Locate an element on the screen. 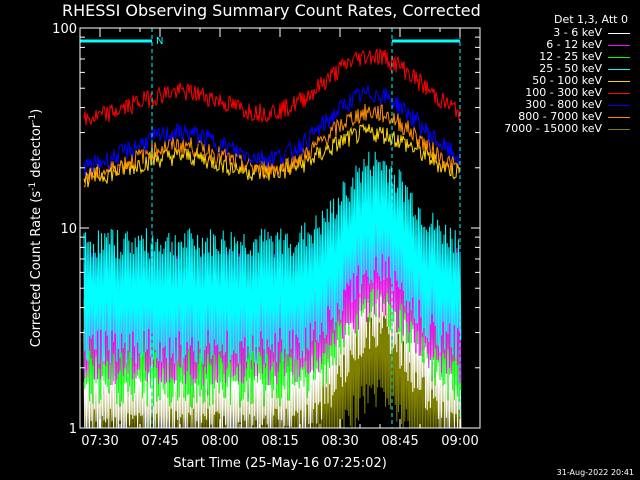 The width and height of the screenshot is (640, 480). x-tick-label-6: 09:00 is located at coordinates (459, 441).